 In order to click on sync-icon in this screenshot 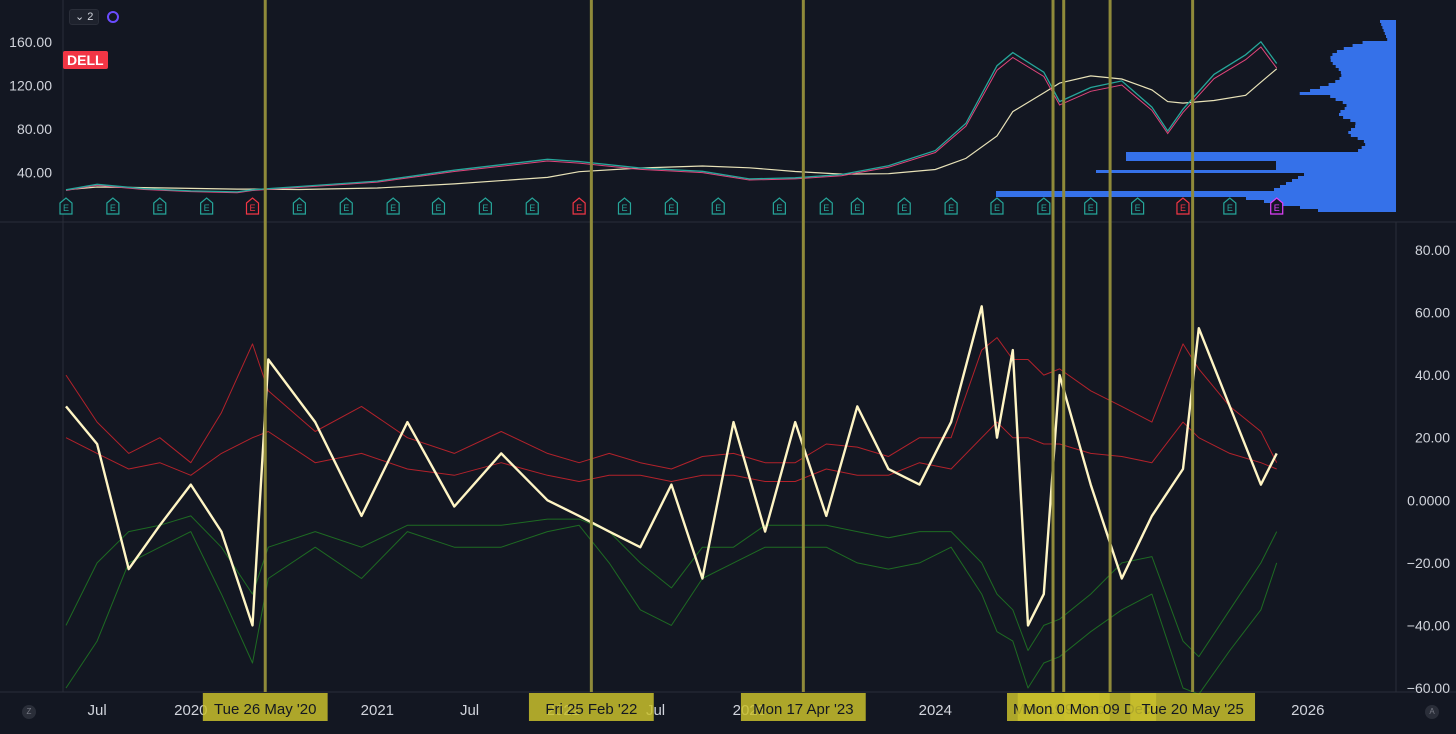, I will do `click(113, 17)`.